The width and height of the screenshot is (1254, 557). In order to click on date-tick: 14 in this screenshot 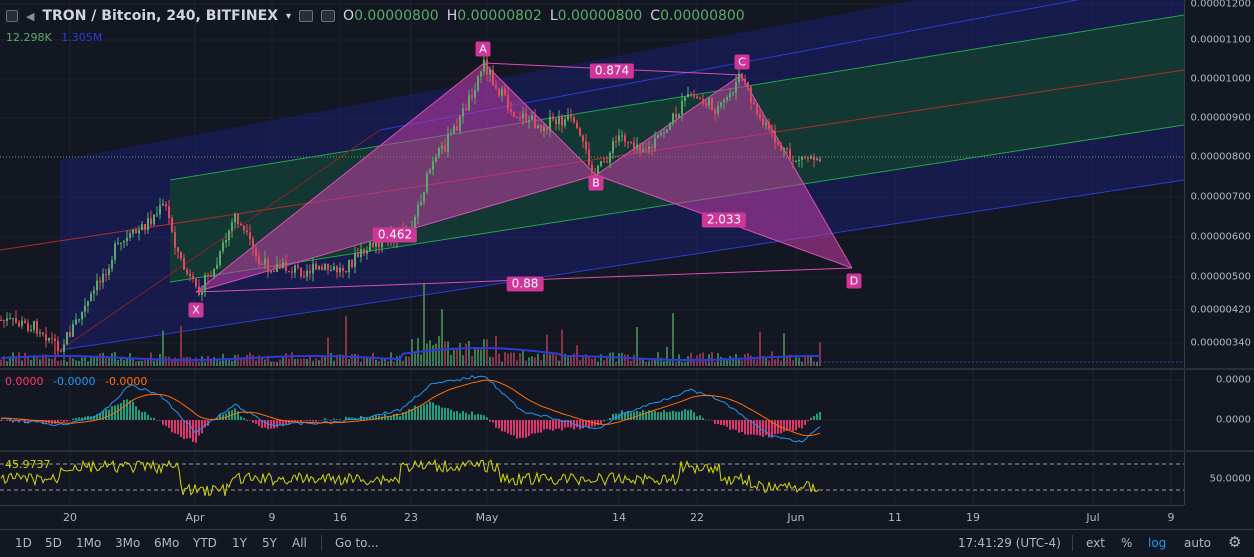, I will do `click(619, 517)`.